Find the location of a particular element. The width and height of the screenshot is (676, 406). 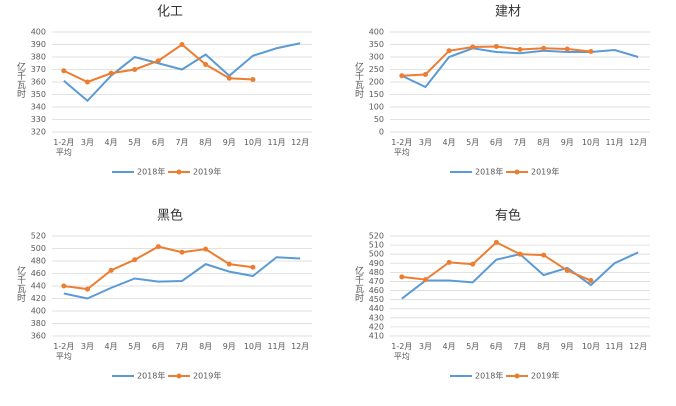

y-tick-label: 490 is located at coordinates (376, 263).